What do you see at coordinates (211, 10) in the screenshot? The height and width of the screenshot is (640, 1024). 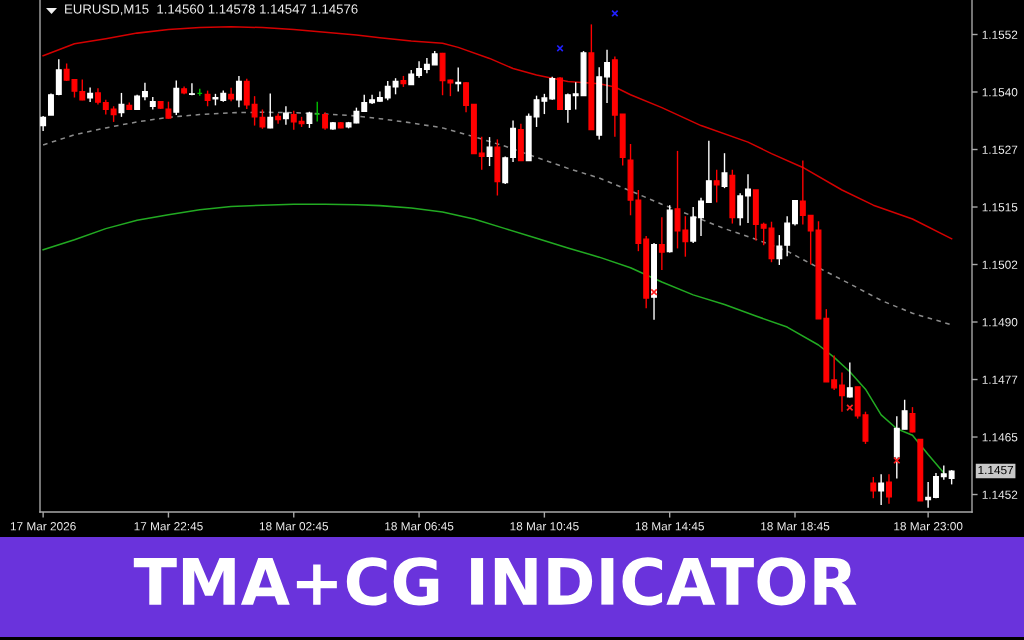 I see `chart-subtitle: EURUSD,M15 1.14560 1.14578 1.14547 1.14576` at bounding box center [211, 10].